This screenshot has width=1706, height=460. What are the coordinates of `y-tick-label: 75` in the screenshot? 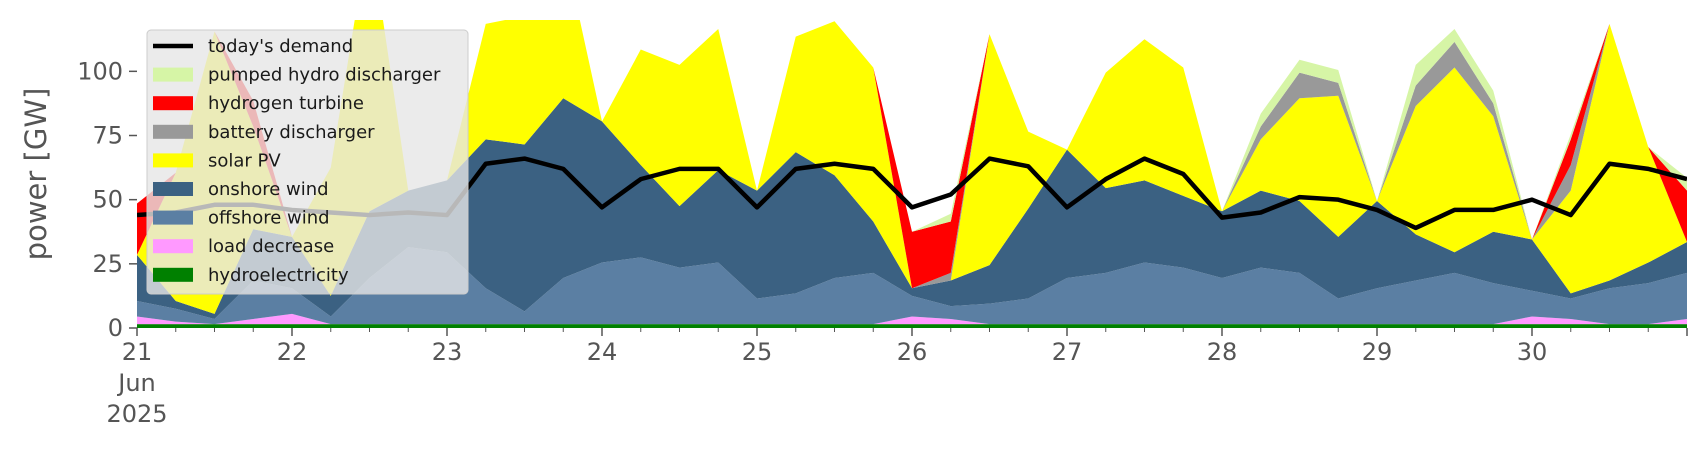 It's located at (107, 136).